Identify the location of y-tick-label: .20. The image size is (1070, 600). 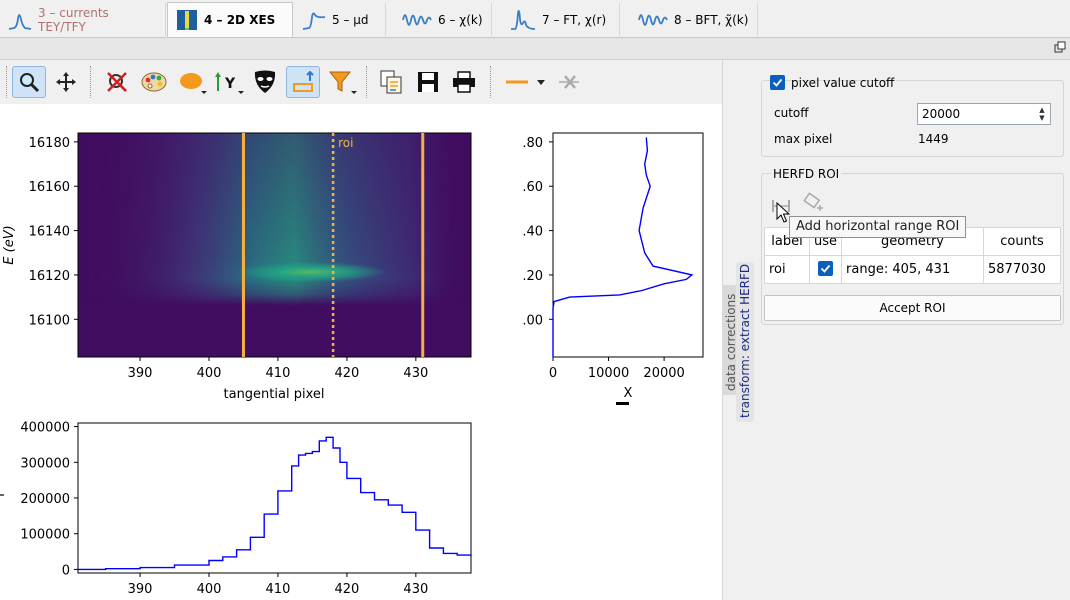
(532, 276).